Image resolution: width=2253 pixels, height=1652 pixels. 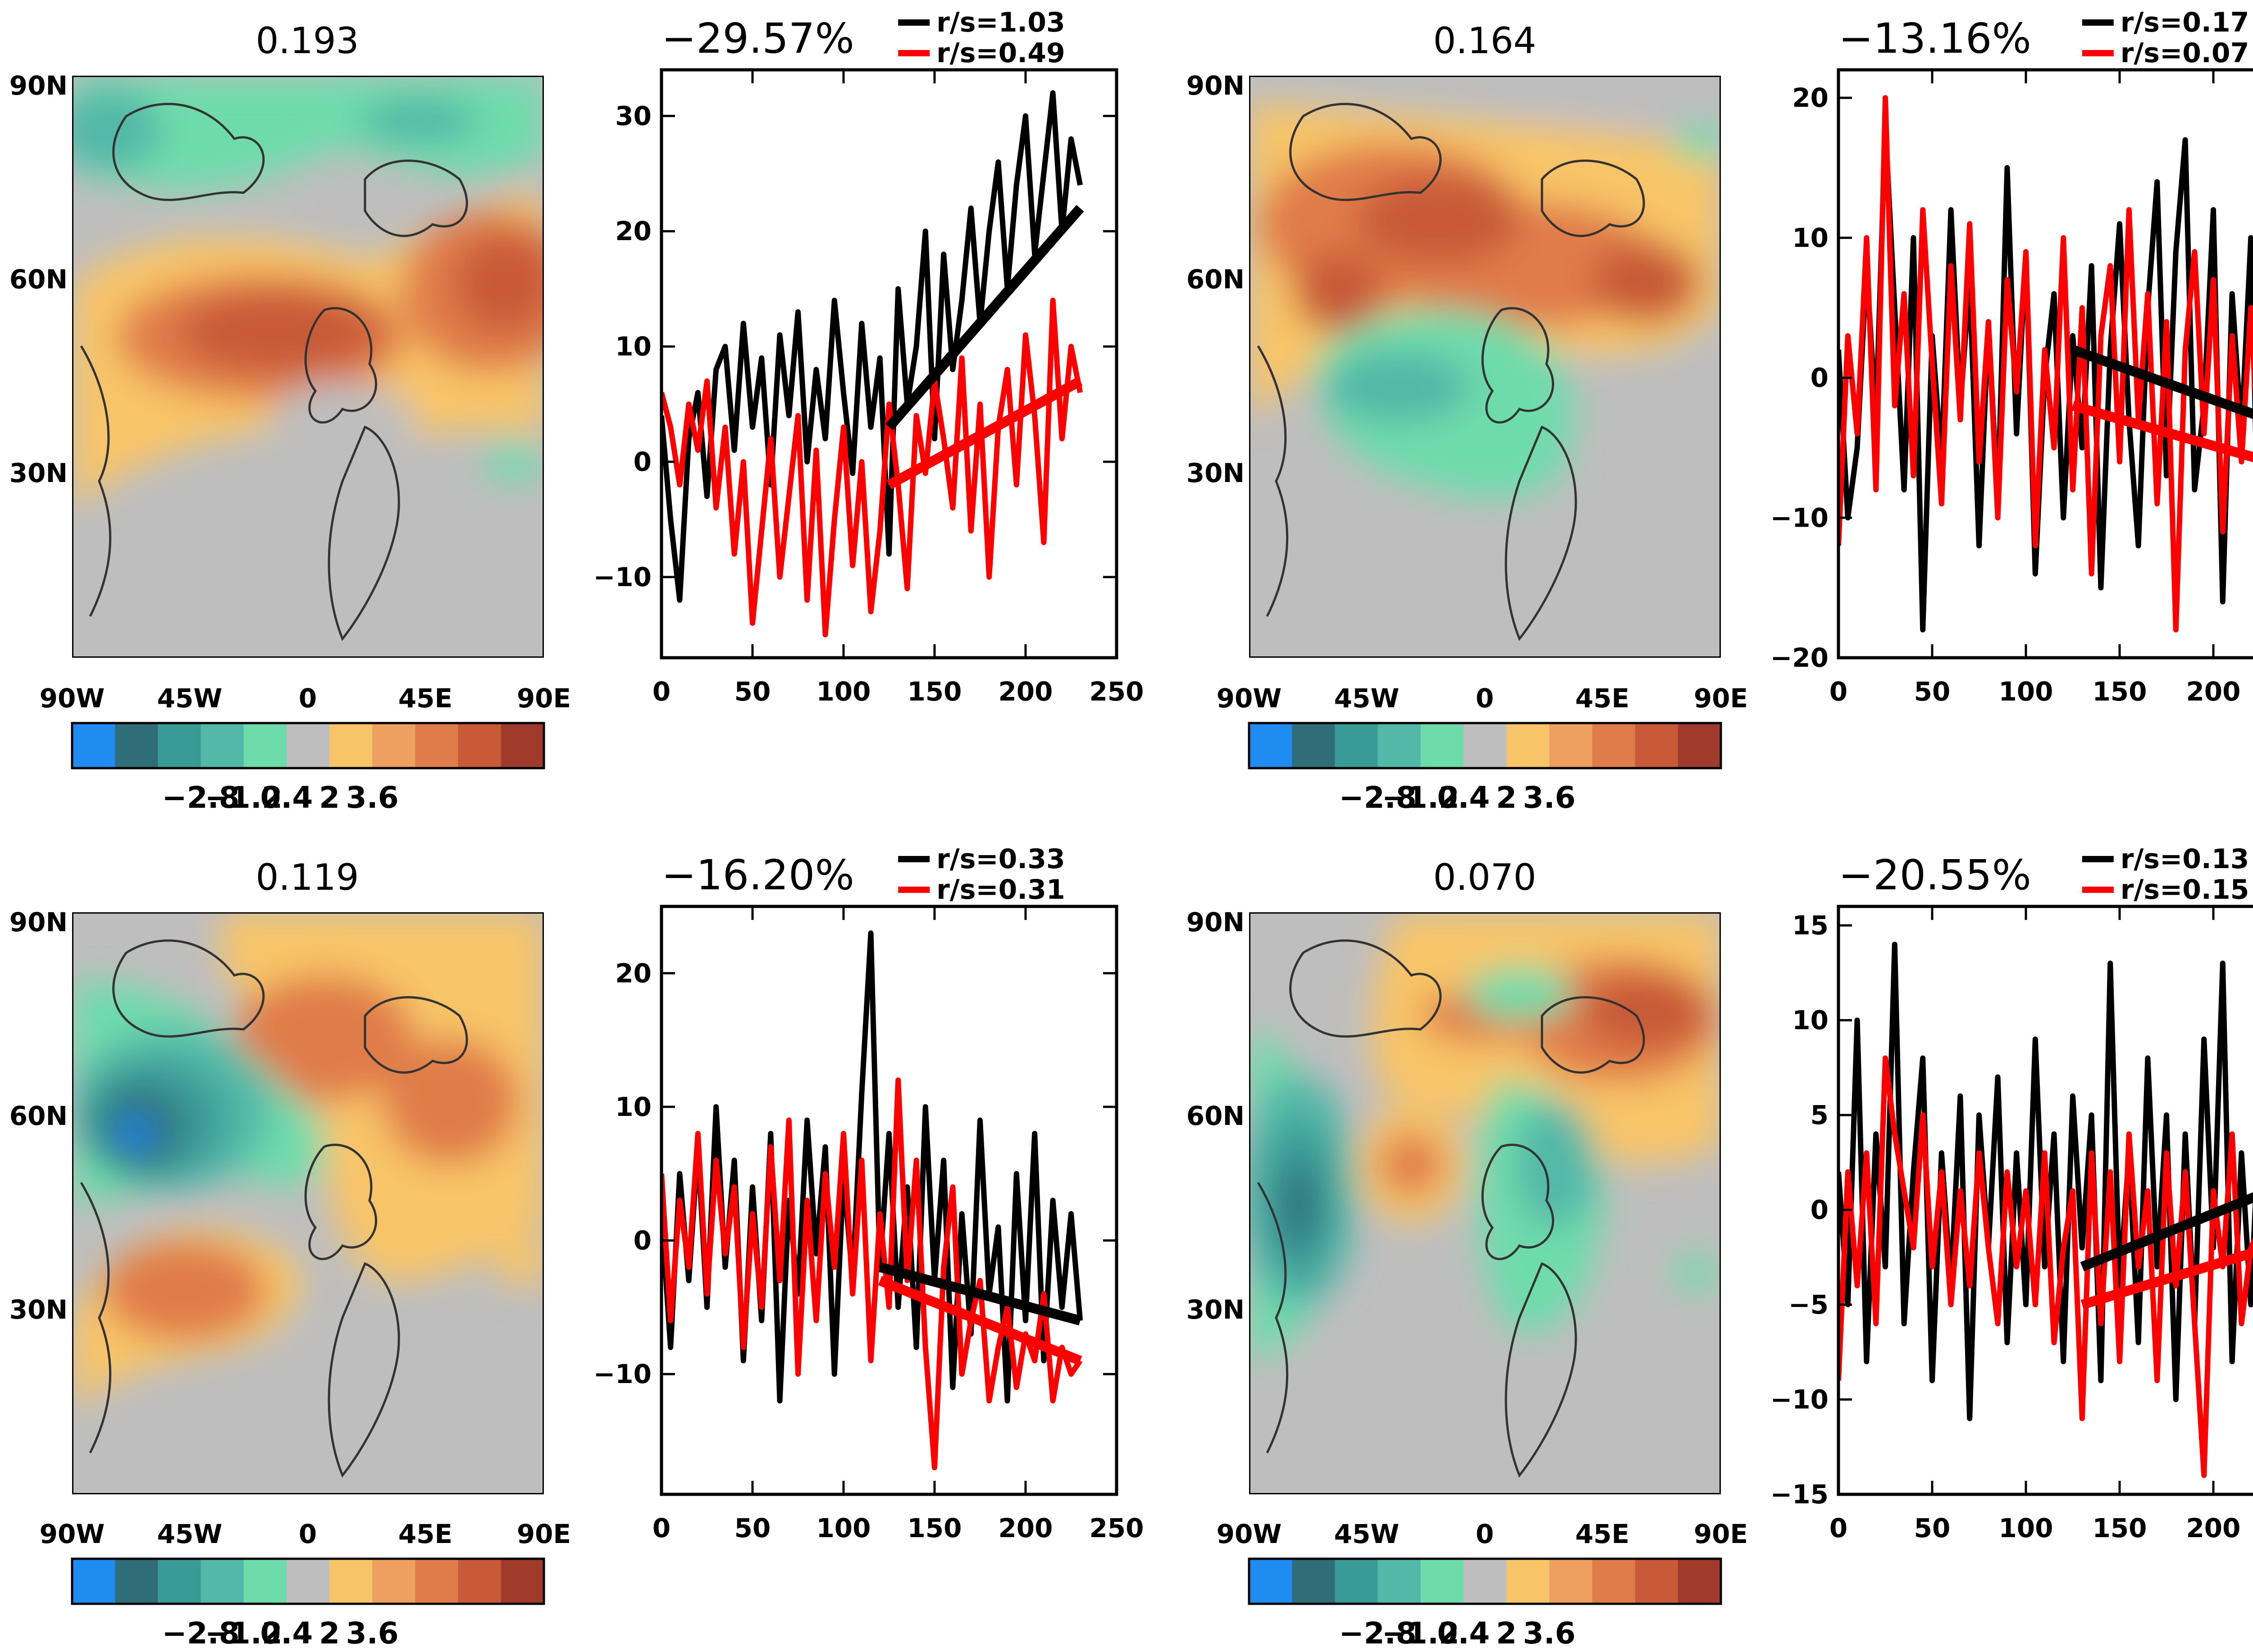 What do you see at coordinates (1215, 279) in the screenshot?
I see `map-2-lat-labels: 90N 60N 30N` at bounding box center [1215, 279].